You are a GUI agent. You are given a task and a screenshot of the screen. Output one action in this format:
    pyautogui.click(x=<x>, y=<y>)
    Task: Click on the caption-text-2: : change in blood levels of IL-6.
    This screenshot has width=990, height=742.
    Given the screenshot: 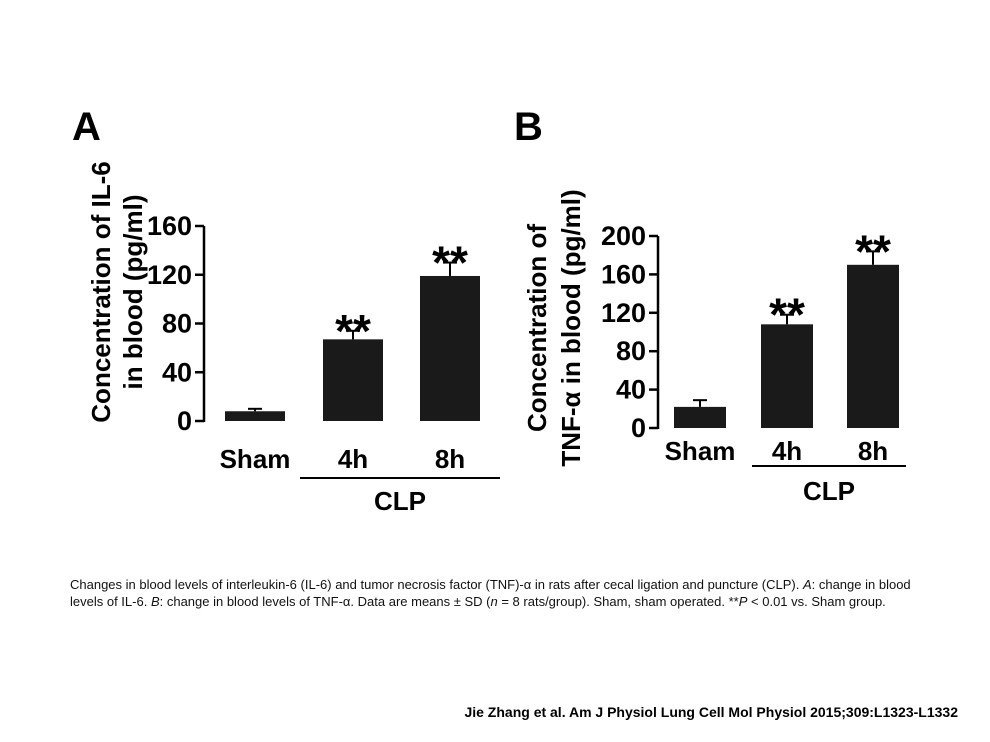 What is the action you would take?
    pyautogui.click(x=490, y=593)
    